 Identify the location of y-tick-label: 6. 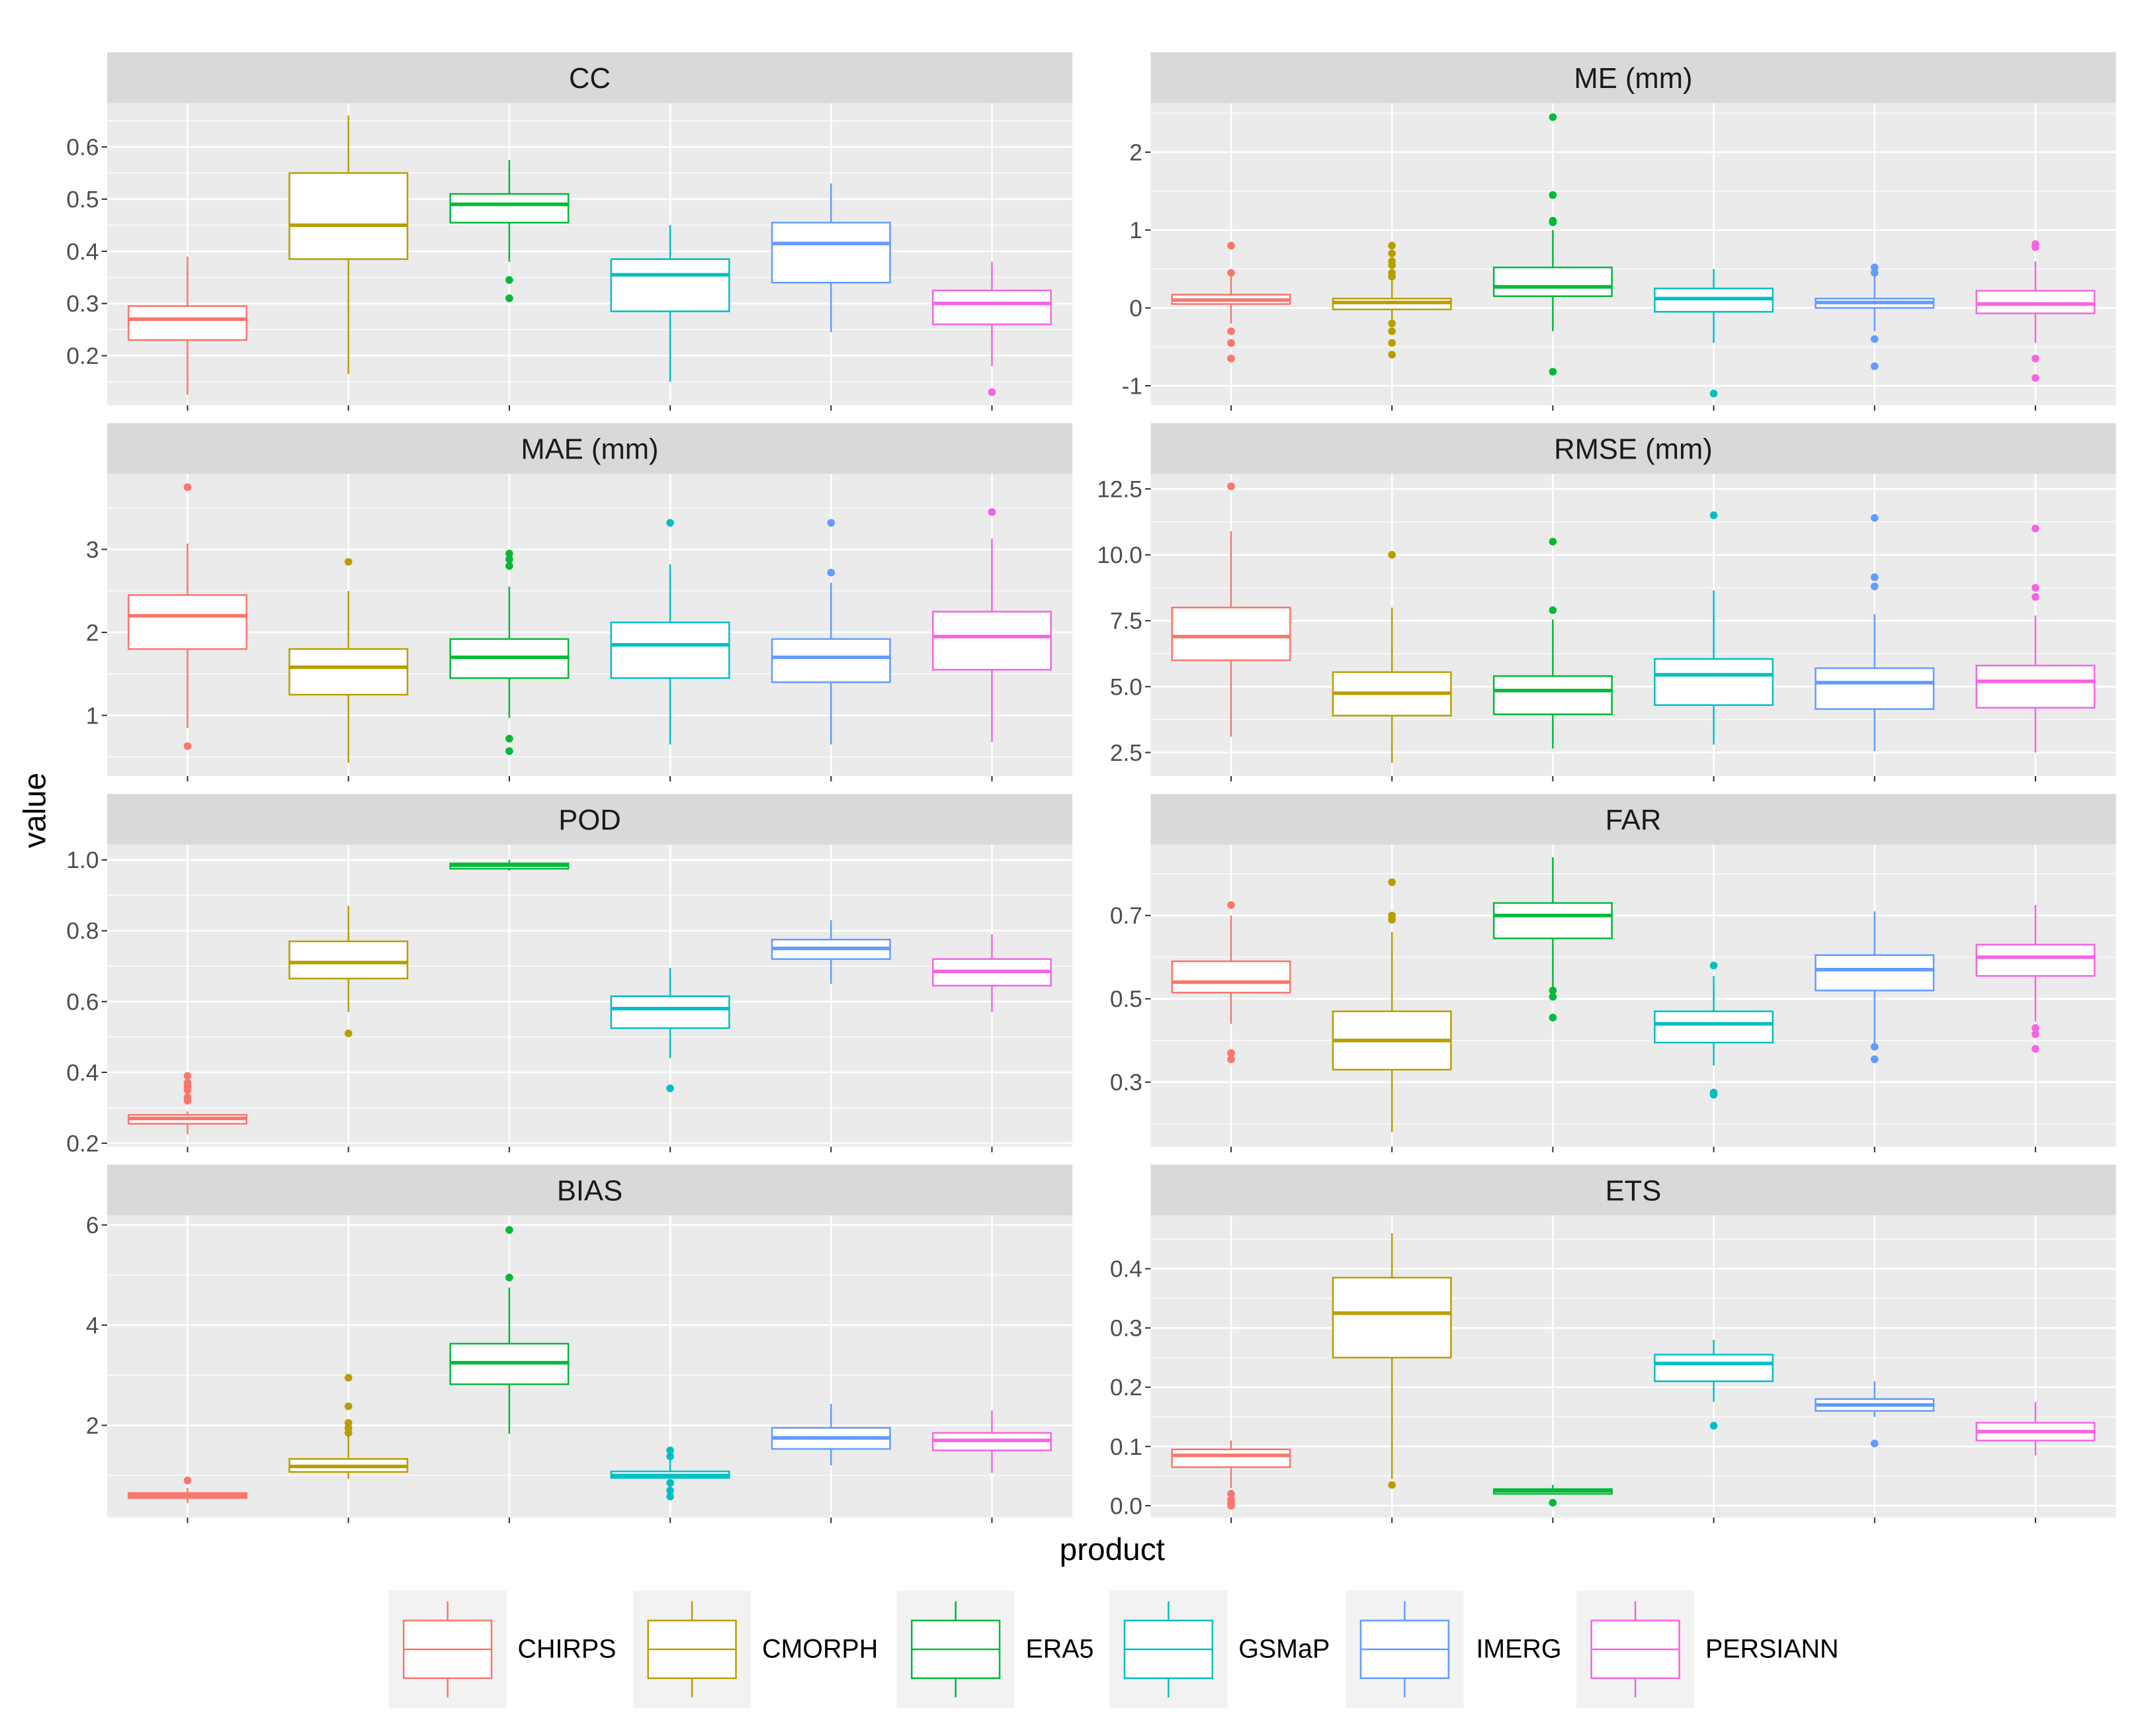
(92, 1225).